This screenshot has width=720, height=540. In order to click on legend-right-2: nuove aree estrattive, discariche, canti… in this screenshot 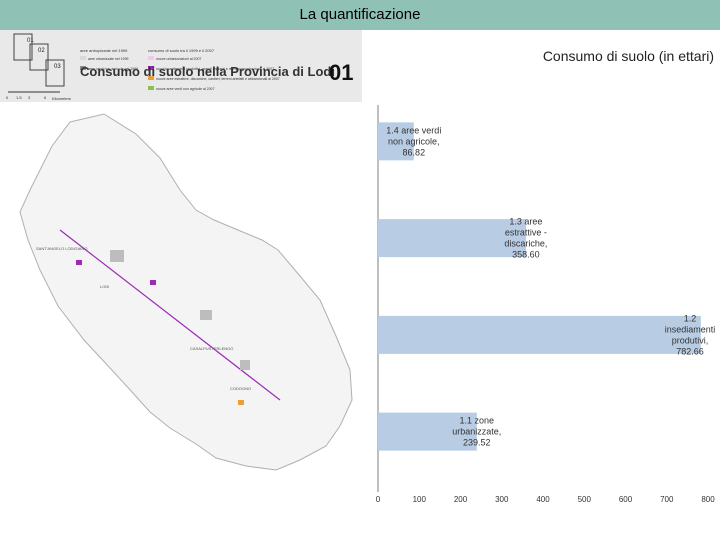, I will do `click(218, 79)`.